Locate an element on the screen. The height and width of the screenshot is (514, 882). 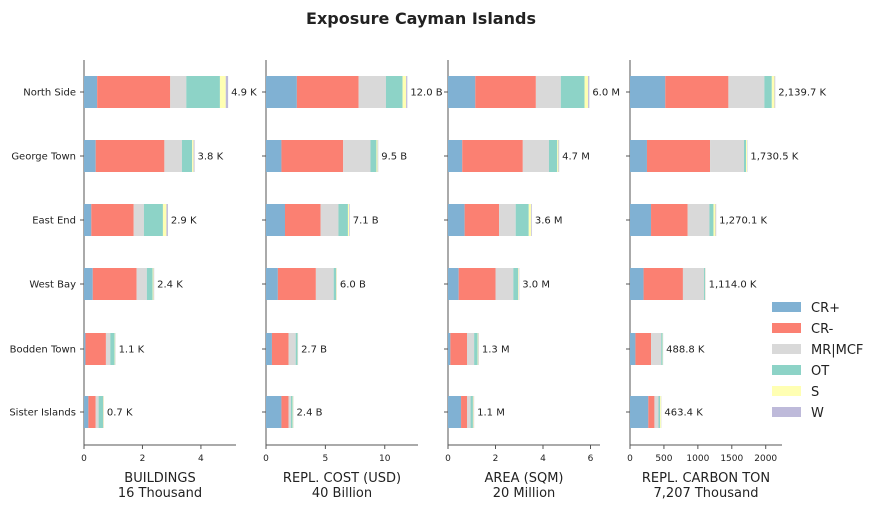
value-label-sister-islands: 0.7 K is located at coordinates (120, 413).